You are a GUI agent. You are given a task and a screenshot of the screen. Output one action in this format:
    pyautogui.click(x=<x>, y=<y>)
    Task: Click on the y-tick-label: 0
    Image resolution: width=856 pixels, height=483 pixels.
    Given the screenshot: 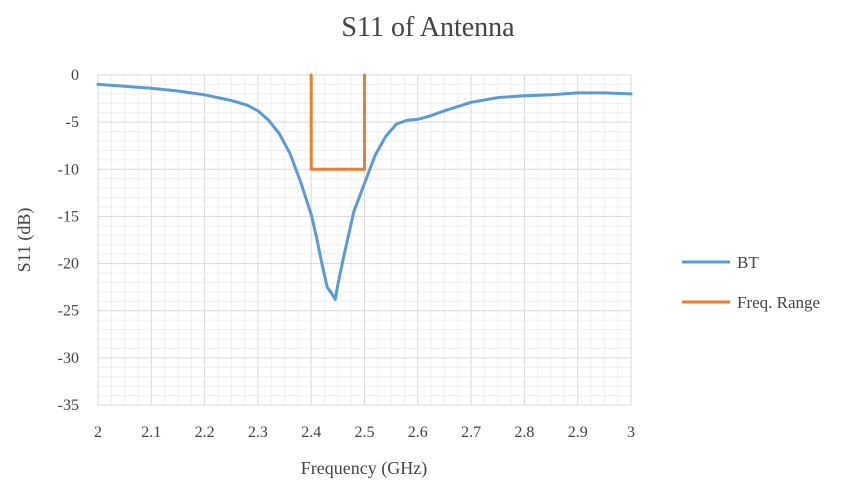 What is the action you would take?
    pyautogui.click(x=75, y=75)
    